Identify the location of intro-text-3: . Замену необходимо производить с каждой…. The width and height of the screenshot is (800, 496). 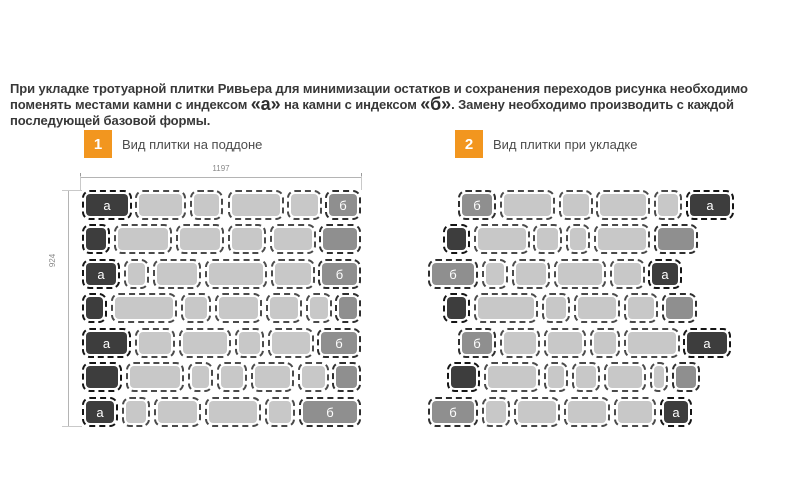
(372, 112).